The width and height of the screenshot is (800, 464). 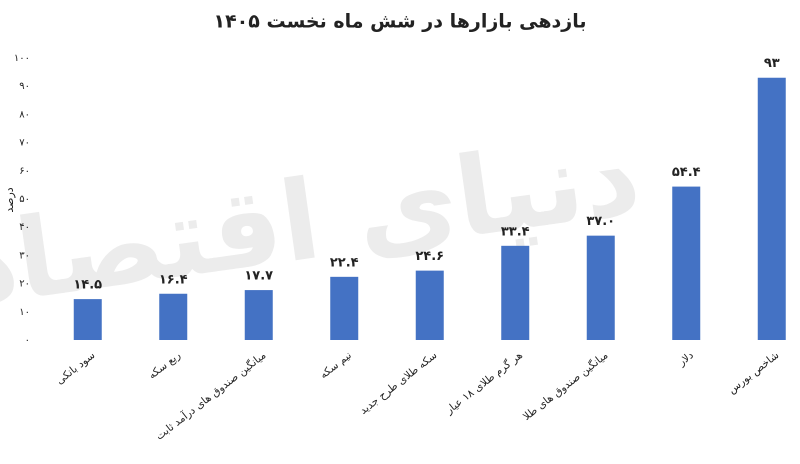 I want to click on y-tick-label: ۵۰, so click(x=24, y=199).